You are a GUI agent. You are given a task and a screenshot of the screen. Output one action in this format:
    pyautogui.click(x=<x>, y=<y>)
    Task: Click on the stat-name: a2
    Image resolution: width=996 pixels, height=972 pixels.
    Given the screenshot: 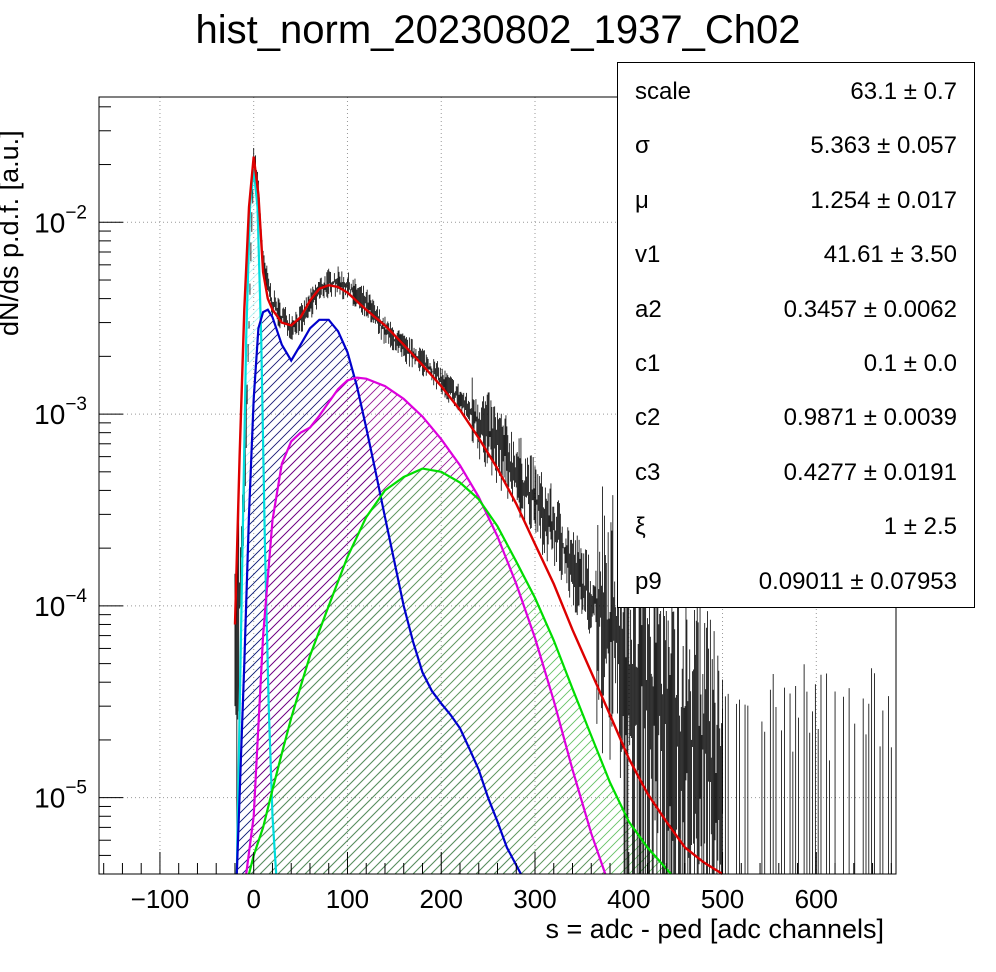 What is the action you would take?
    pyautogui.click(x=648, y=309)
    